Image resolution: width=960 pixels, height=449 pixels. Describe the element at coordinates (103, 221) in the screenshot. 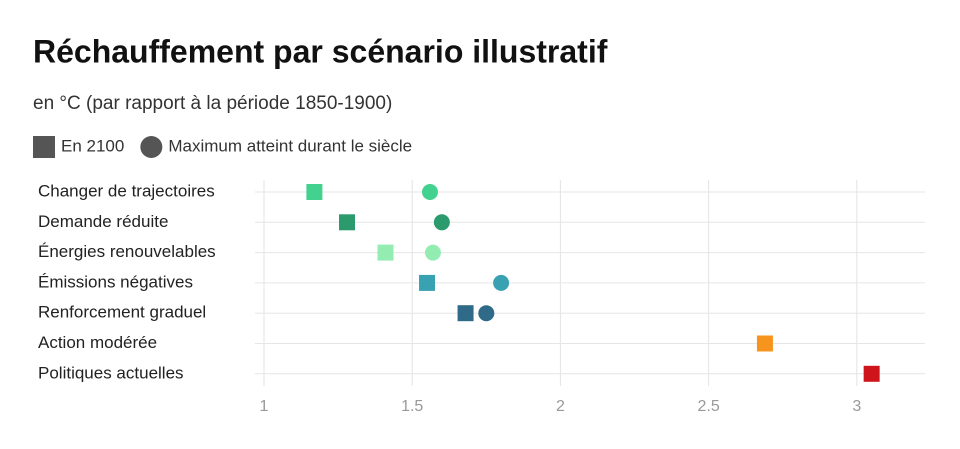

I see `category-label: Demande réduite` at that location.